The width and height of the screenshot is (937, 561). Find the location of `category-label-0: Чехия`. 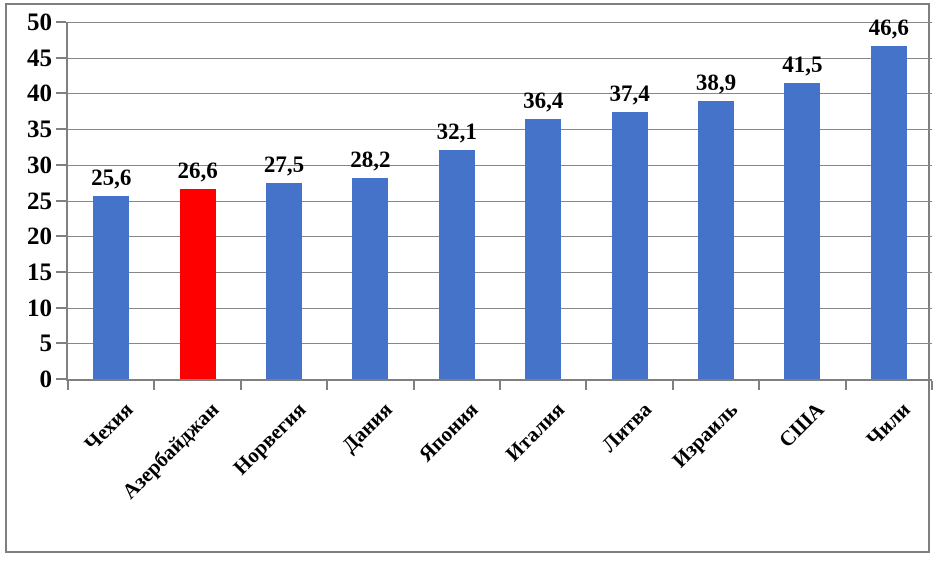

category-label-0: Чехия is located at coordinates (108, 426).